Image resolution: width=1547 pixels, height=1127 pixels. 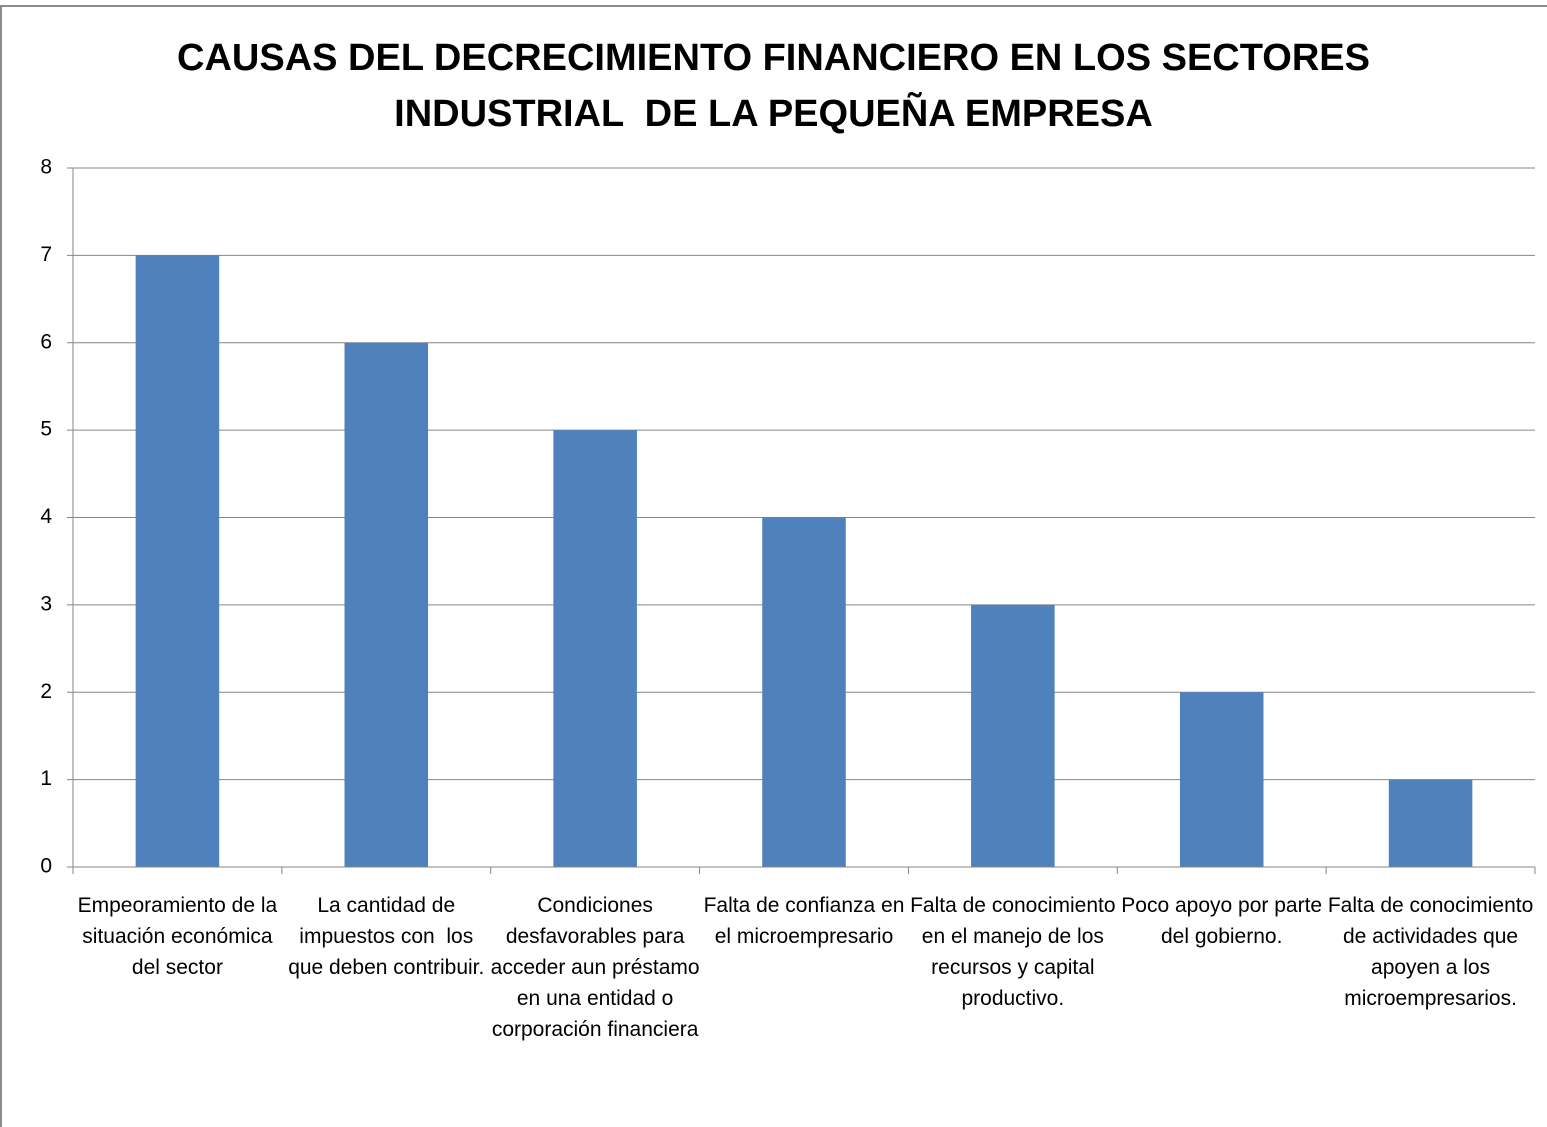 What do you see at coordinates (46, 167) in the screenshot?
I see `y-tick-label: 8` at bounding box center [46, 167].